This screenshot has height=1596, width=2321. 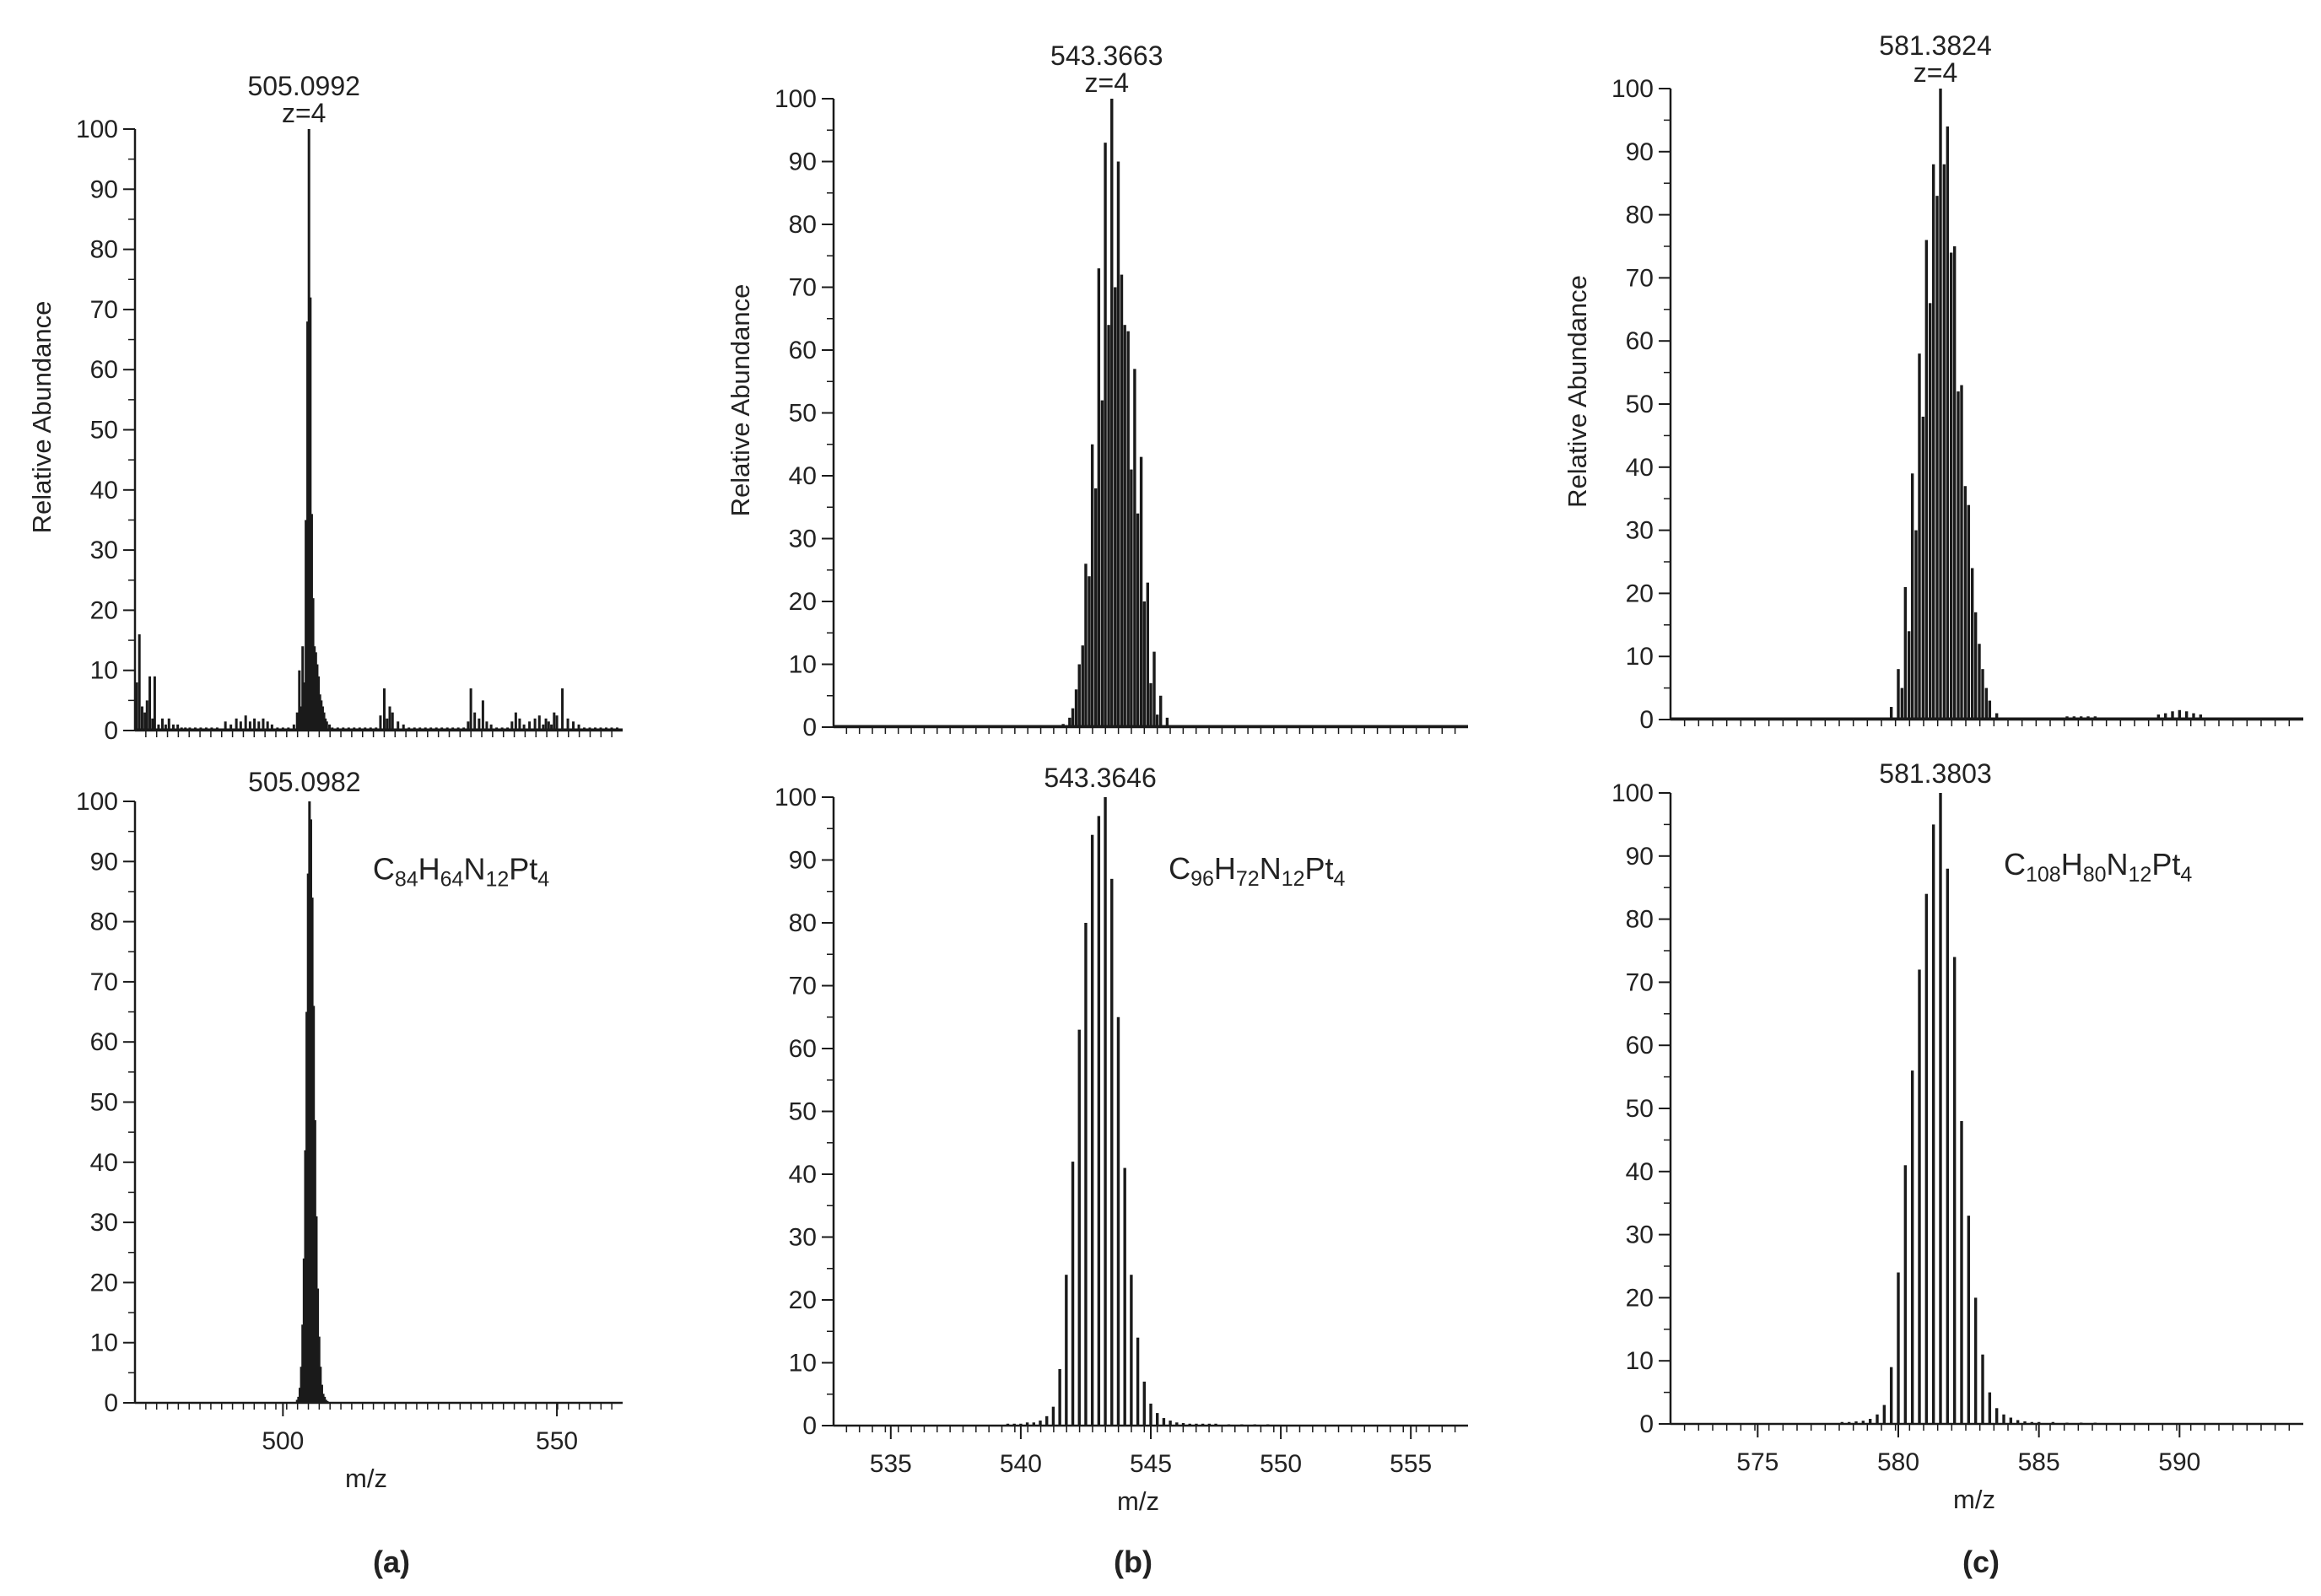 I want to click on formula-element: C, so click(x=2015, y=865).